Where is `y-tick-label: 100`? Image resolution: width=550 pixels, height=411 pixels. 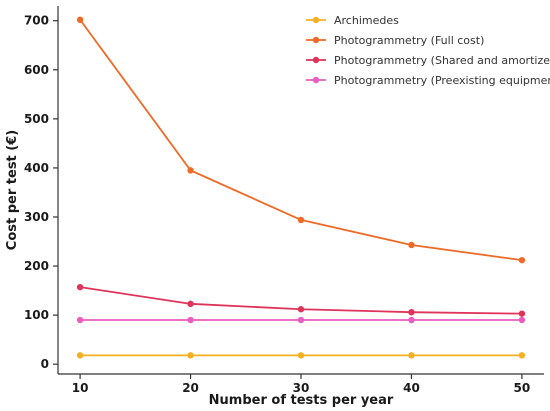 y-tick-label: 100 is located at coordinates (36, 315).